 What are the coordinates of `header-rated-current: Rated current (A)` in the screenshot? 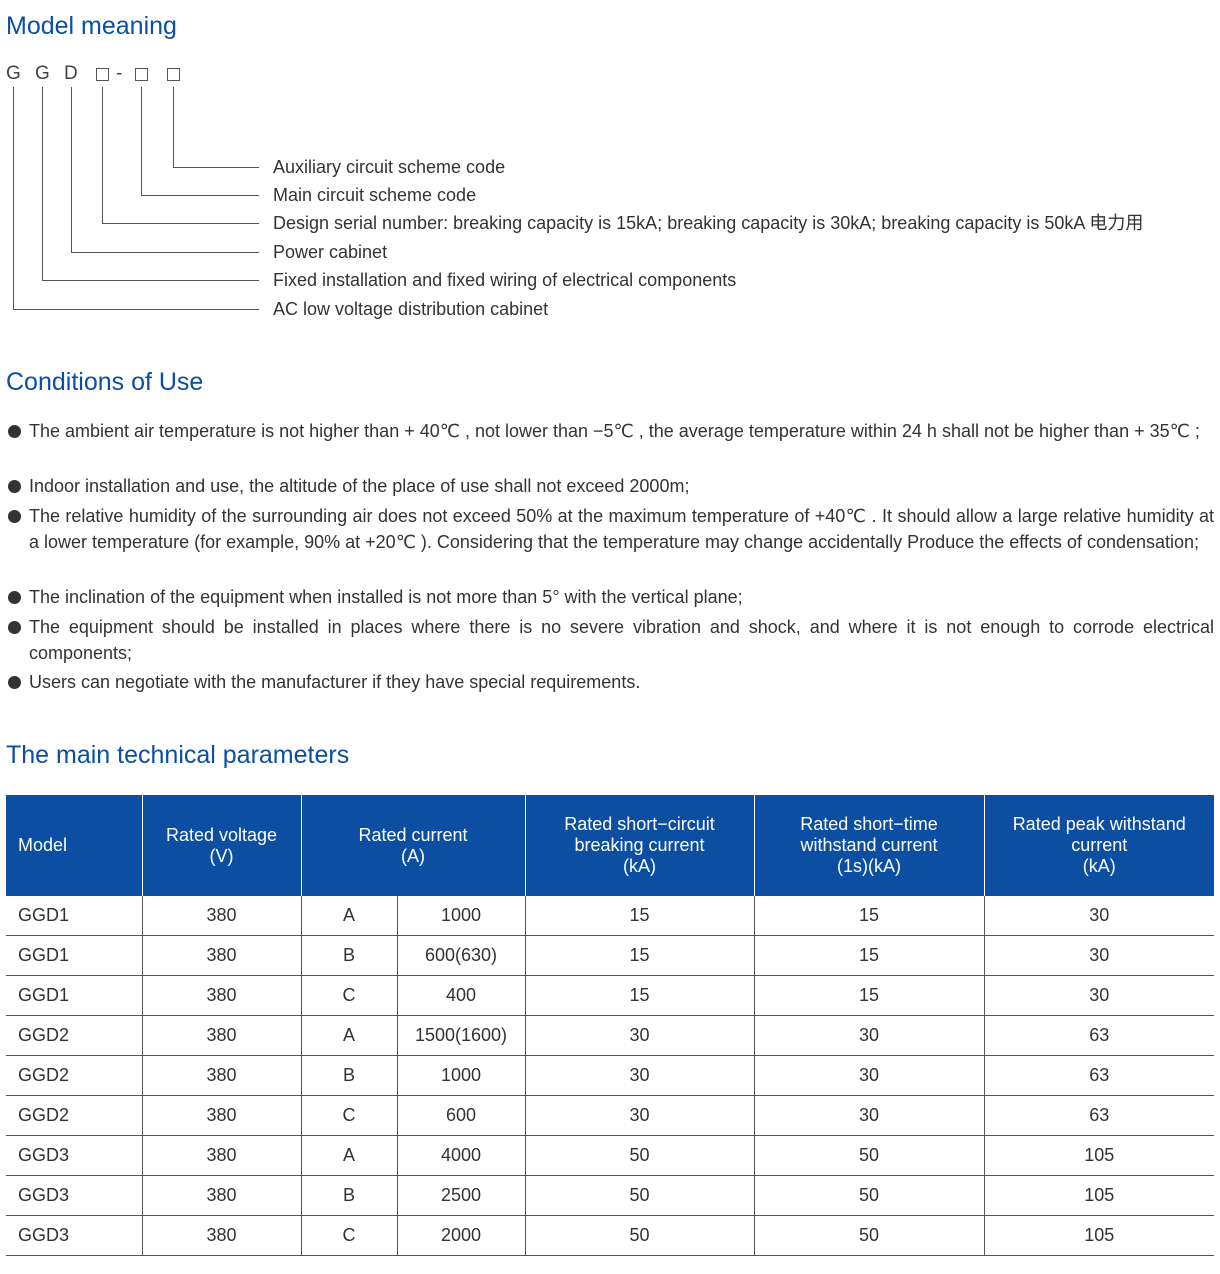 It's located at (412, 845).